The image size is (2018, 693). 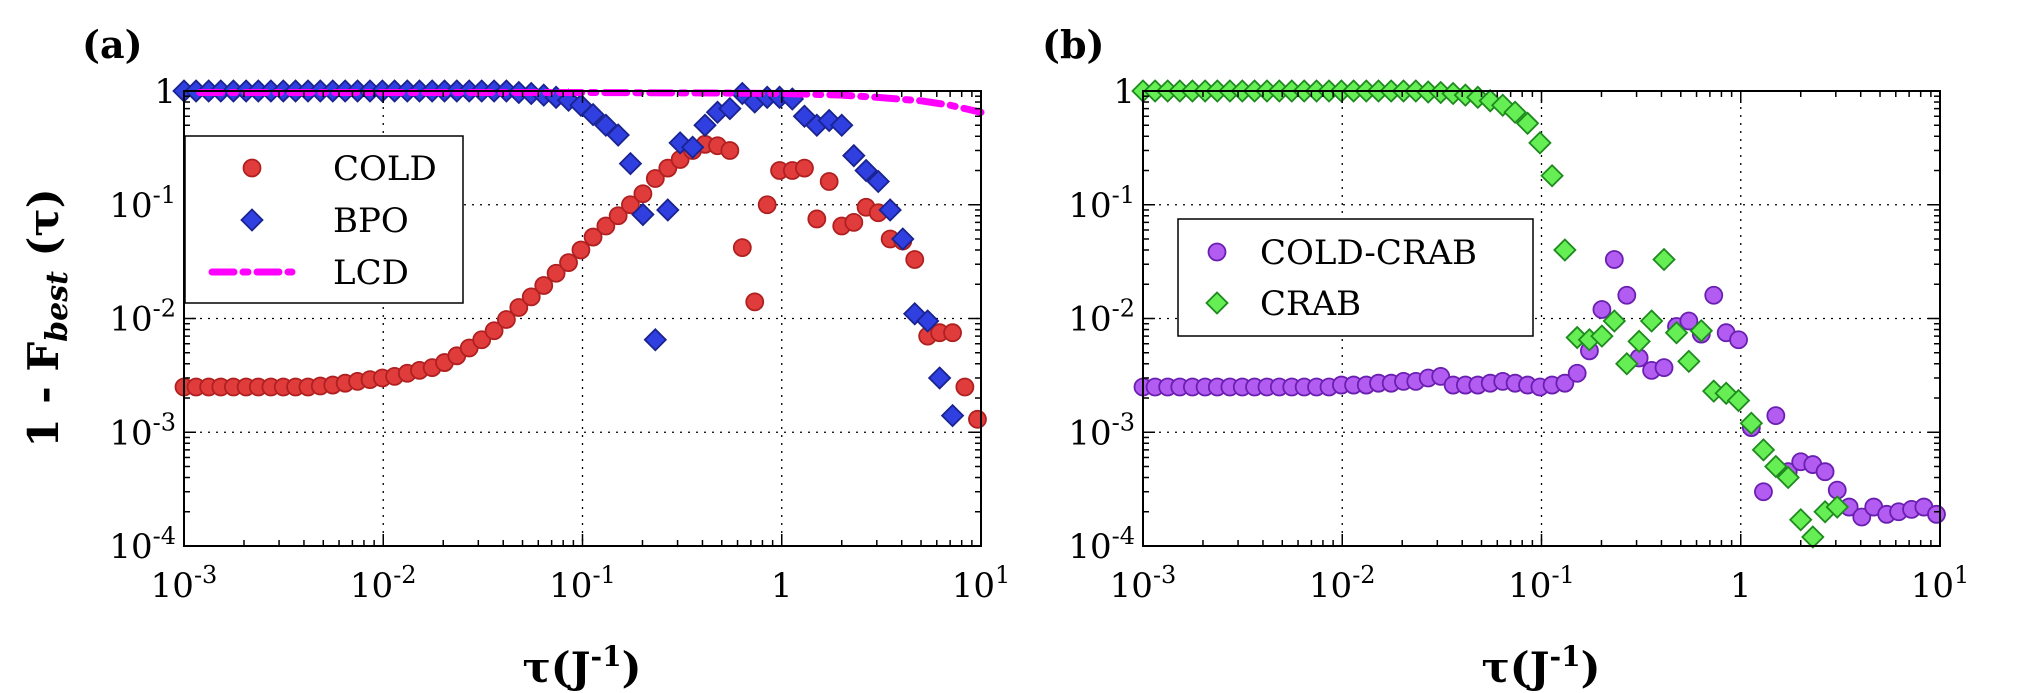 I want to click on y-axis-title-sub: best, so click(x=57, y=306).